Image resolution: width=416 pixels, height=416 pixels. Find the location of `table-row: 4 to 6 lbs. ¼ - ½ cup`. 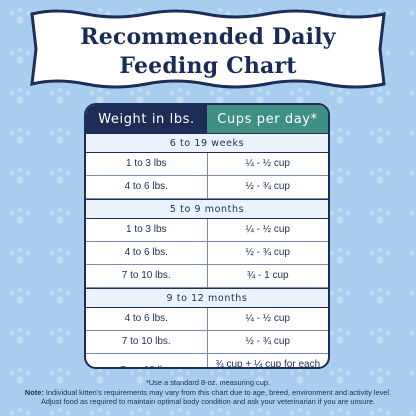

table-row: 4 to 6 lbs. ¼ - ½ cup is located at coordinates (207, 319).